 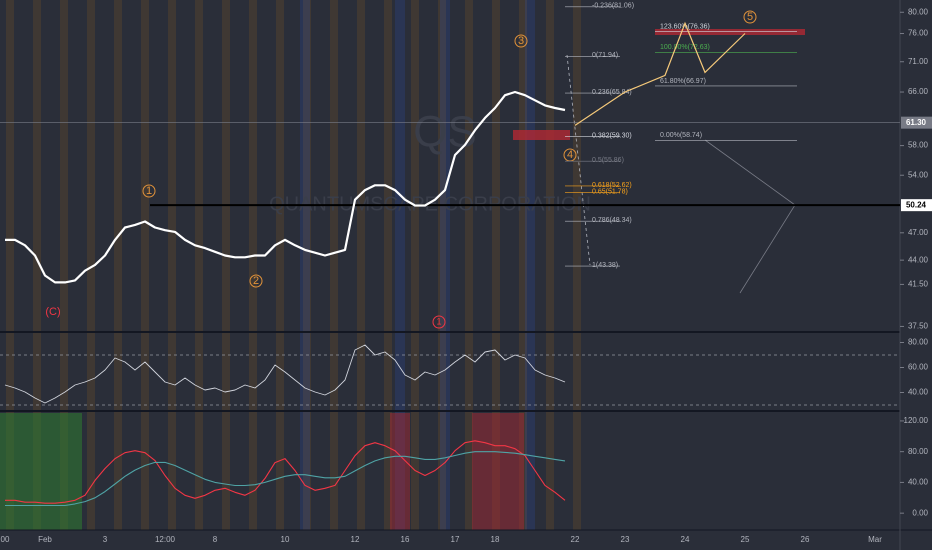 What do you see at coordinates (613, 6) in the screenshot?
I see `fib-label: -0.236(81.06)` at bounding box center [613, 6].